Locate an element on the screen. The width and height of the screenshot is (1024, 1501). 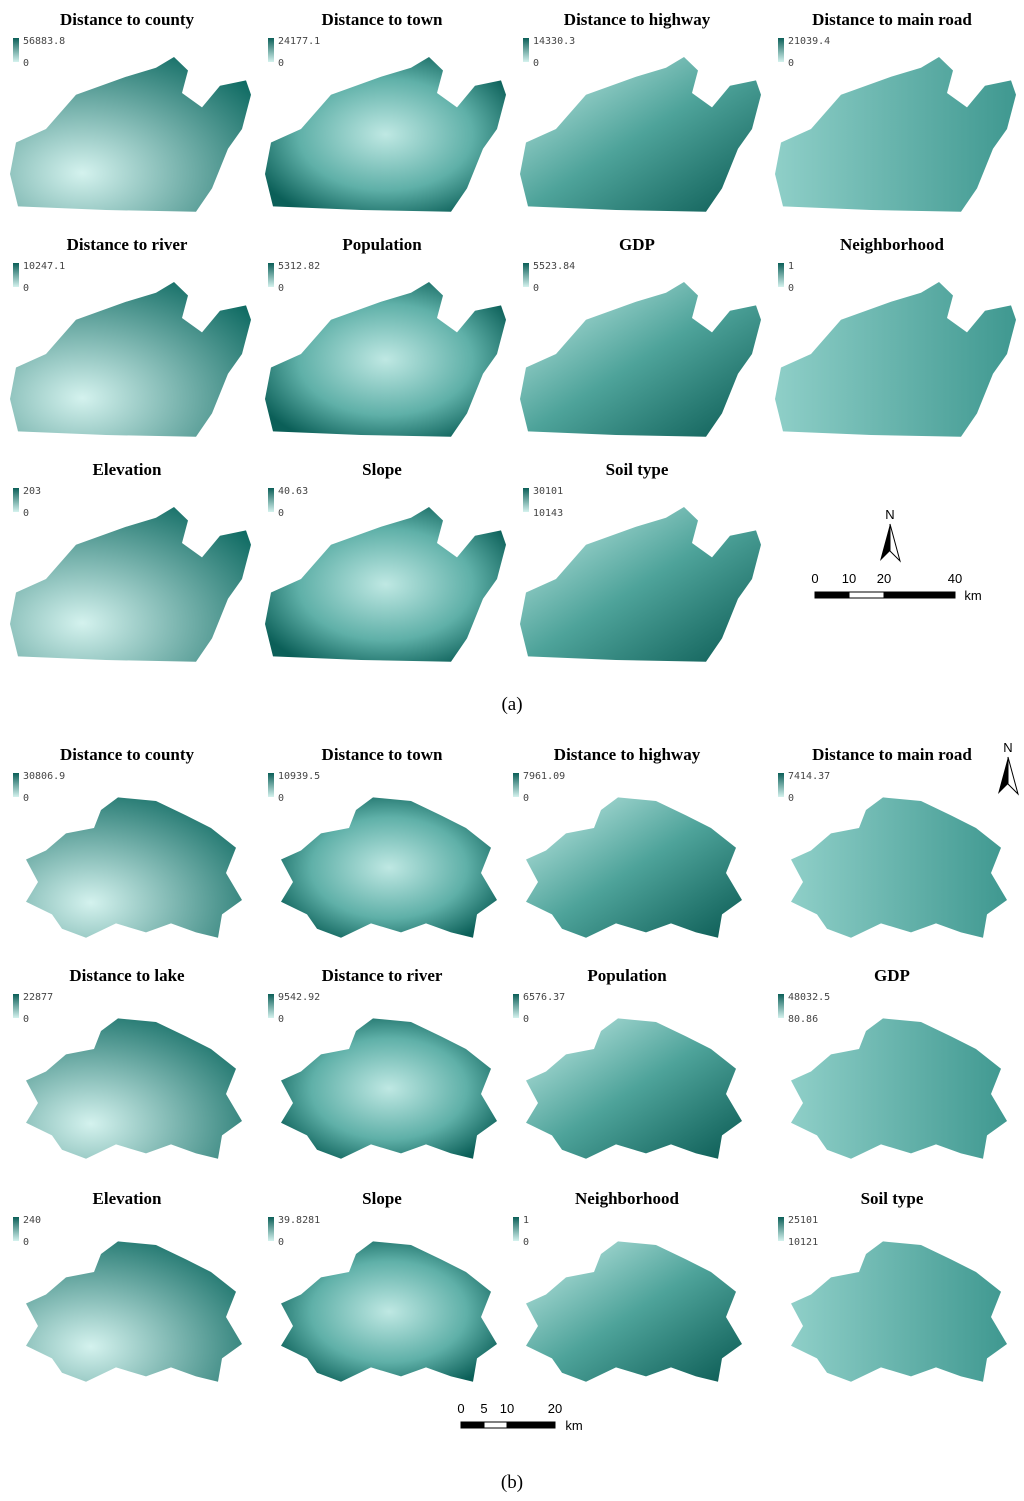
legend-max: 56883.8 is located at coordinates (44, 41).